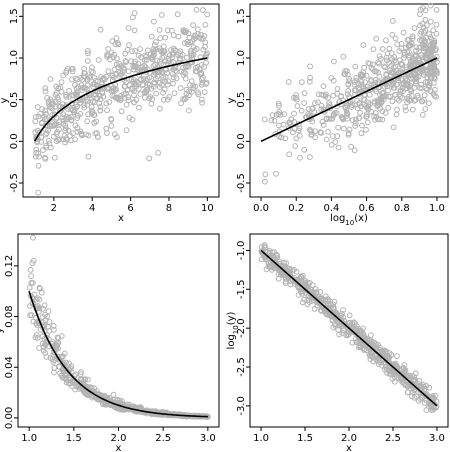 The image size is (450, 452). What do you see at coordinates (14, 16) in the screenshot?
I see `y-tick-label: 1.5` at bounding box center [14, 16].